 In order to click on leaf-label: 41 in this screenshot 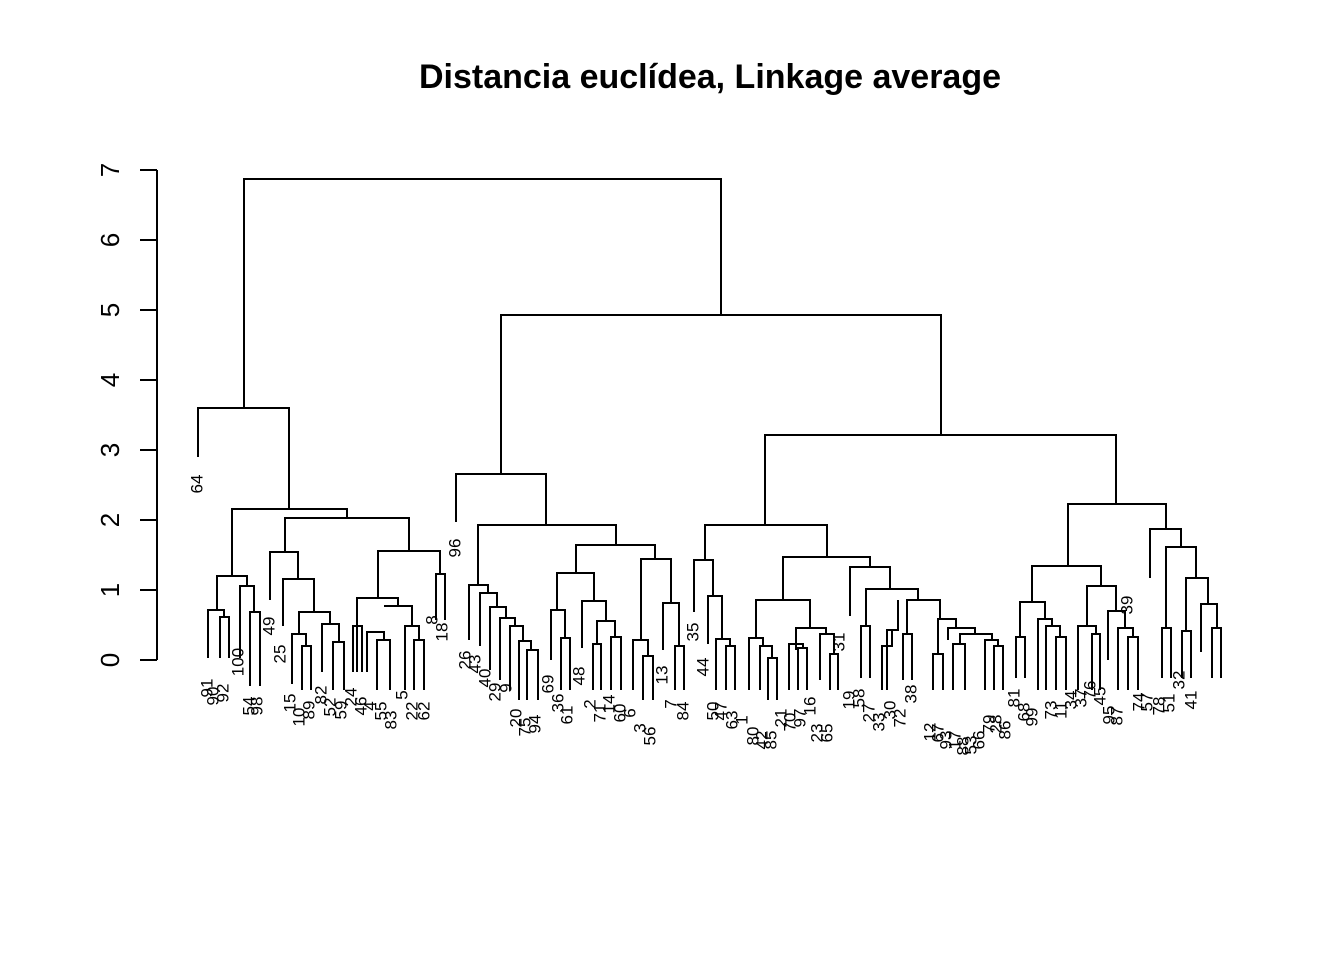, I will do `click(1190, 700)`.